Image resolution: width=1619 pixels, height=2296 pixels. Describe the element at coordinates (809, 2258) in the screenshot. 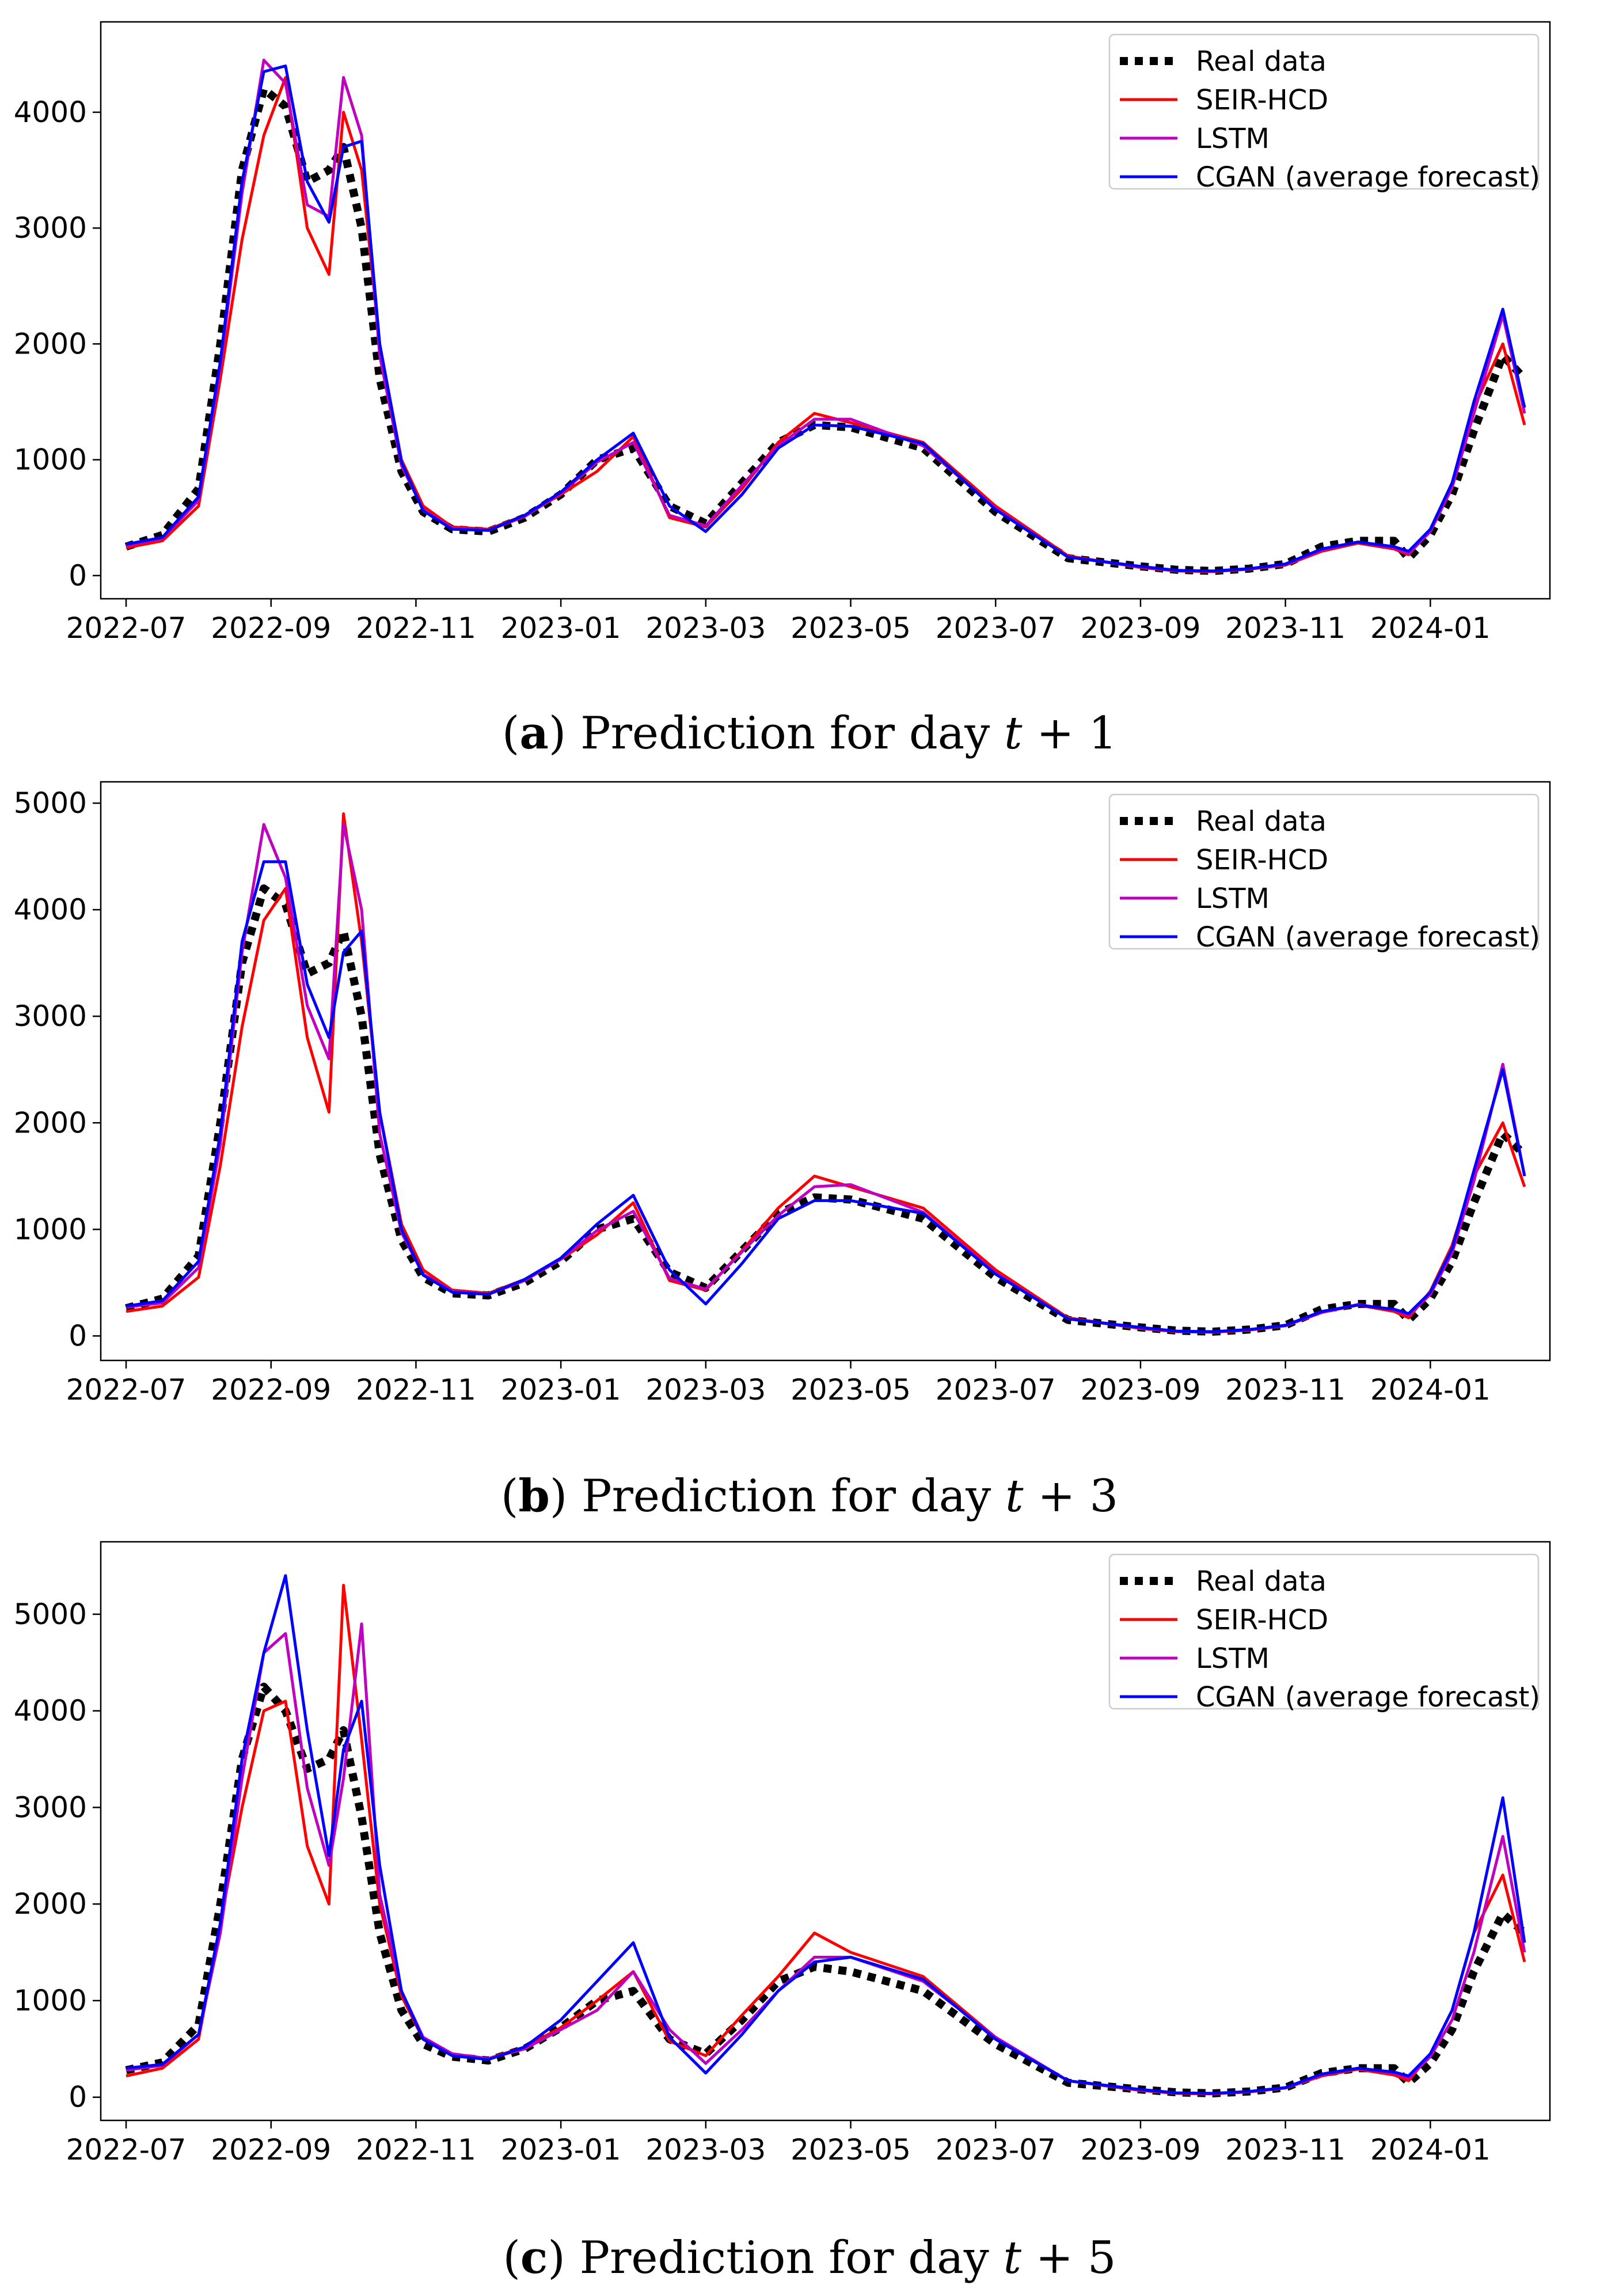

I see `panel-caption: (c) Prediction for day t + 5` at that location.